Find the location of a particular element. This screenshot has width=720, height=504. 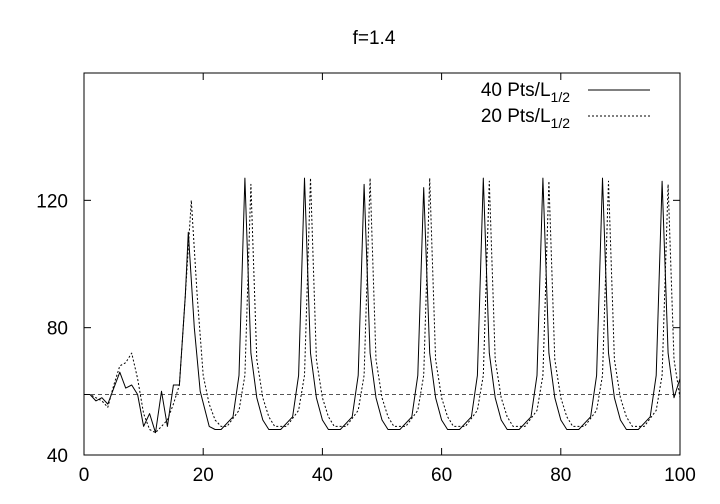

y-tick-label: 120 is located at coordinates (52, 201).